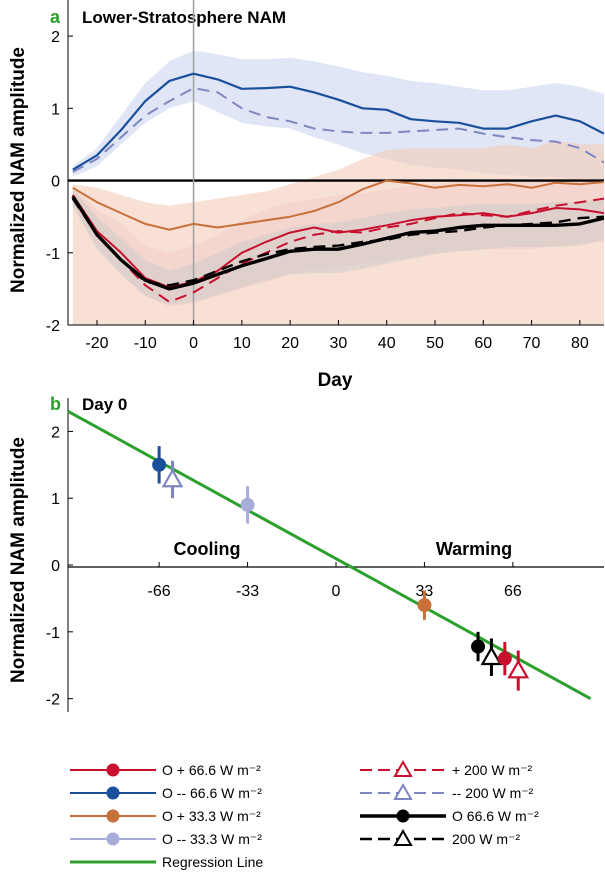 Image resolution: width=605 pixels, height=873 pixels. I want to click on x-tick-label: 60, so click(483, 343).